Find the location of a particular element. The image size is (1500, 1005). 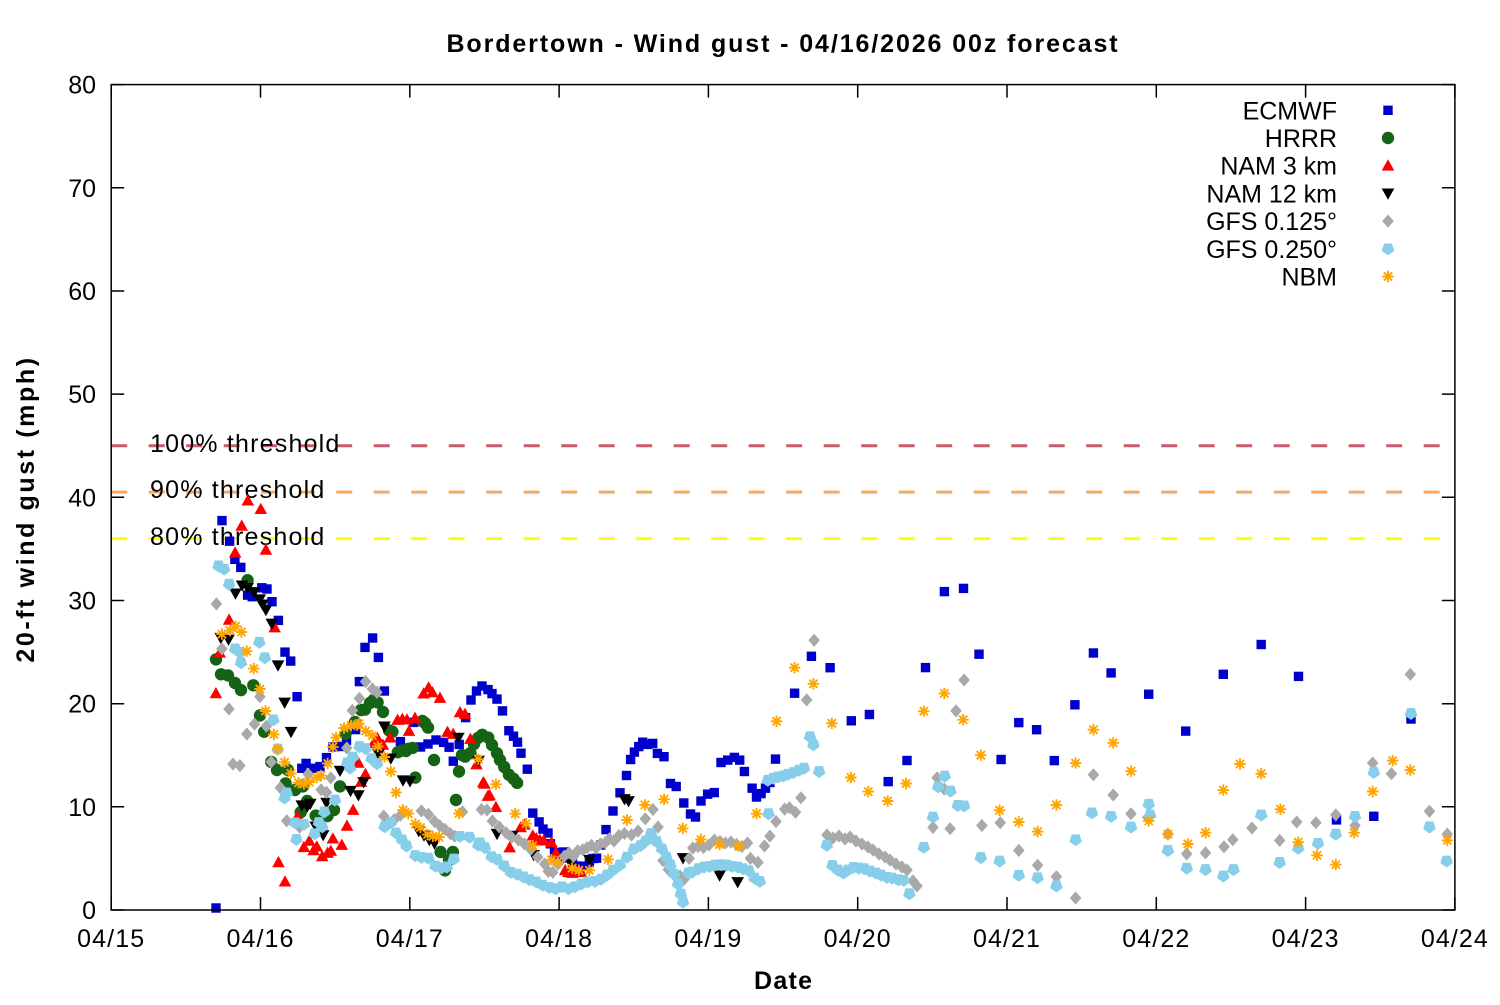

svg-text: HRRR is located at coordinates (1301, 139).